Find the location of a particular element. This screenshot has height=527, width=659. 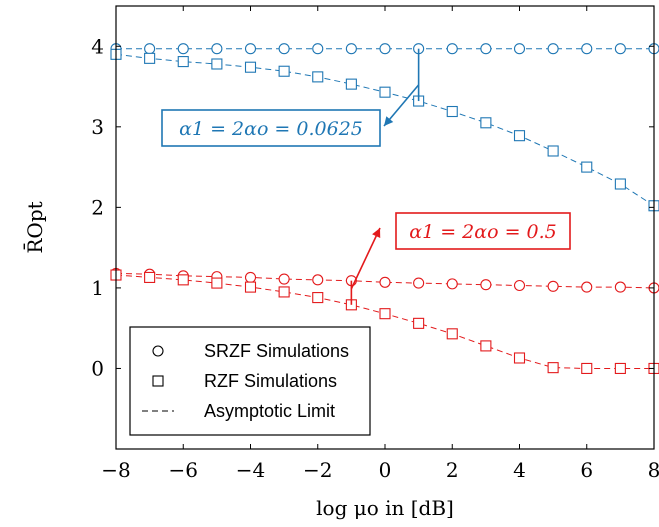

x-tick-label: −8 is located at coordinates (115, 470).